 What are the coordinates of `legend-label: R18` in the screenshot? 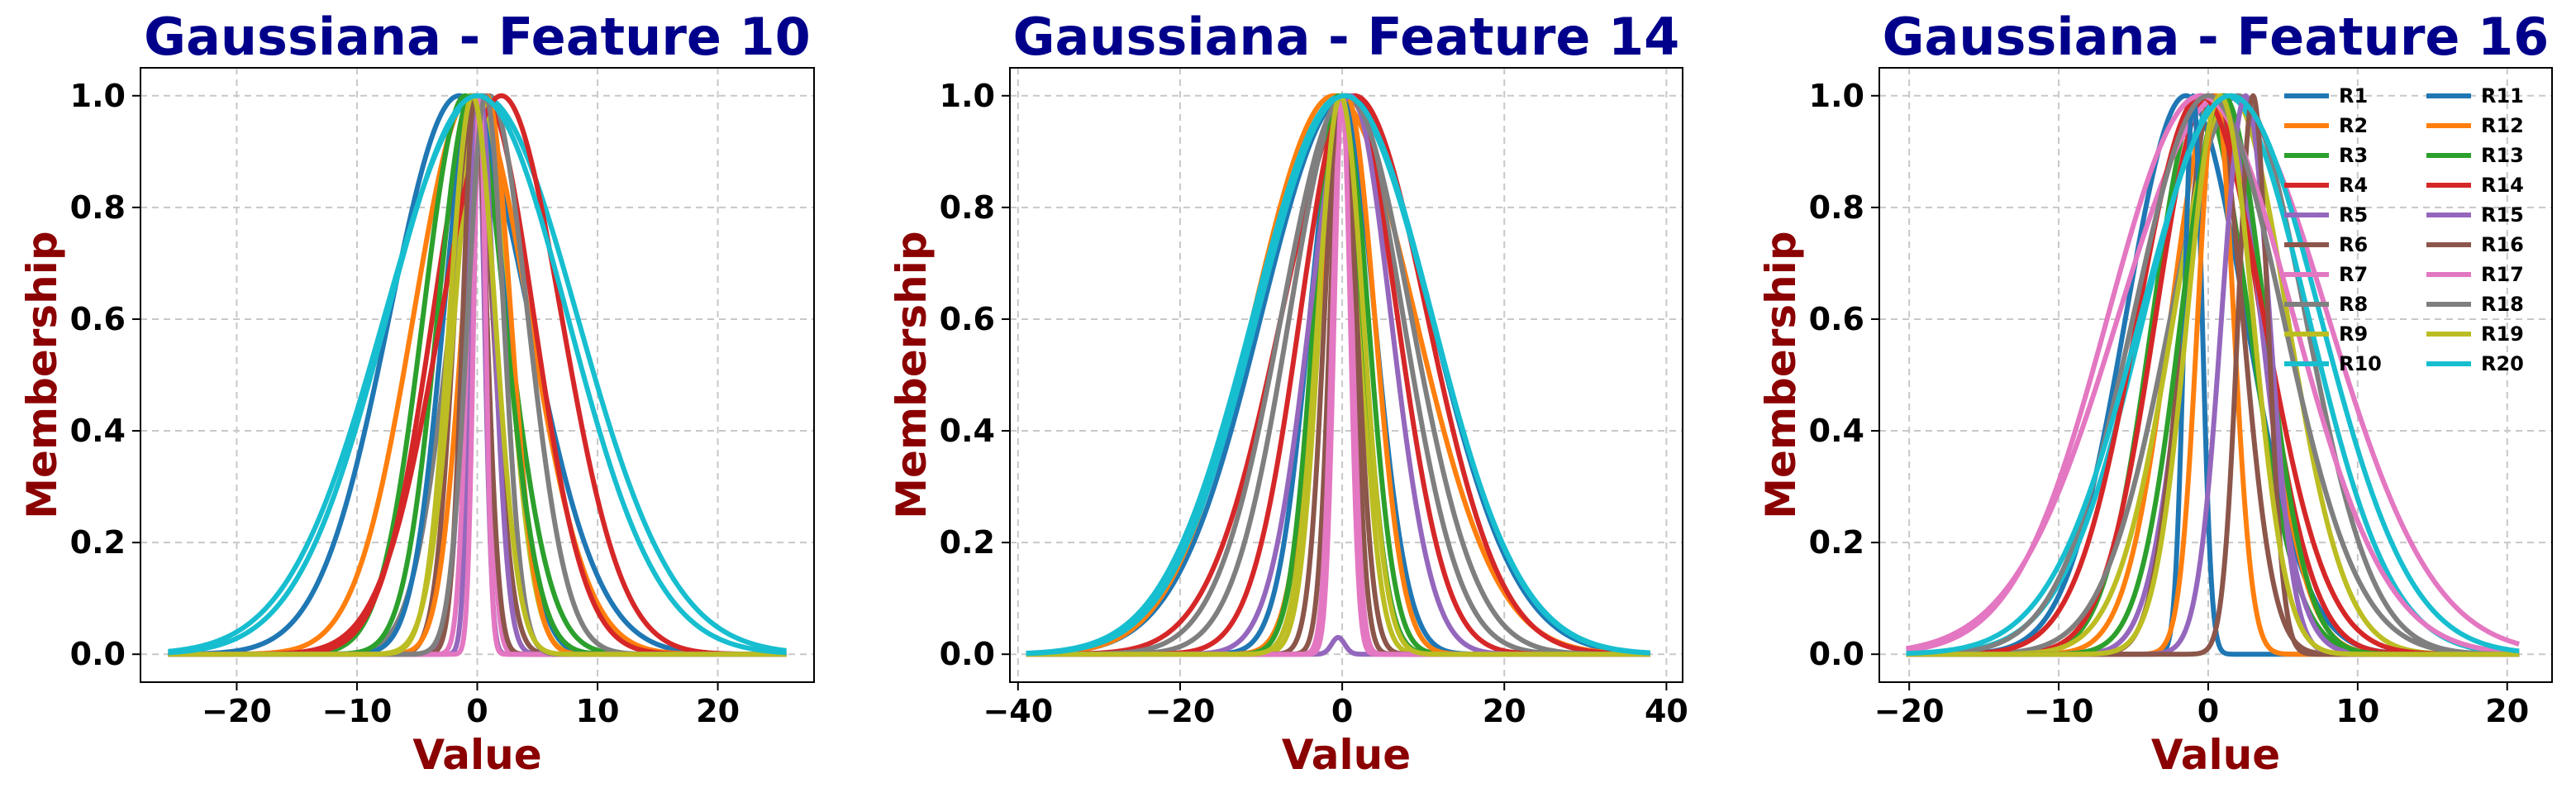 It's located at (2503, 304).